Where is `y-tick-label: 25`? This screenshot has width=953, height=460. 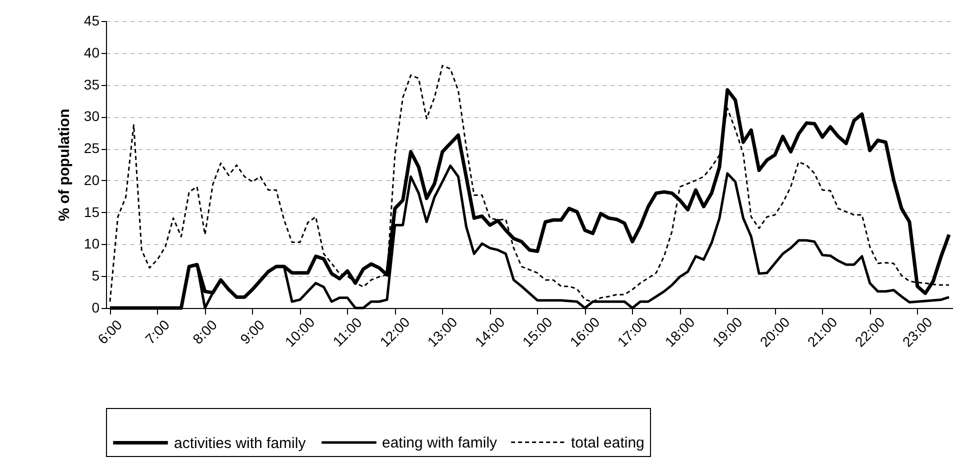
y-tick-label: 25 is located at coordinates (92, 148).